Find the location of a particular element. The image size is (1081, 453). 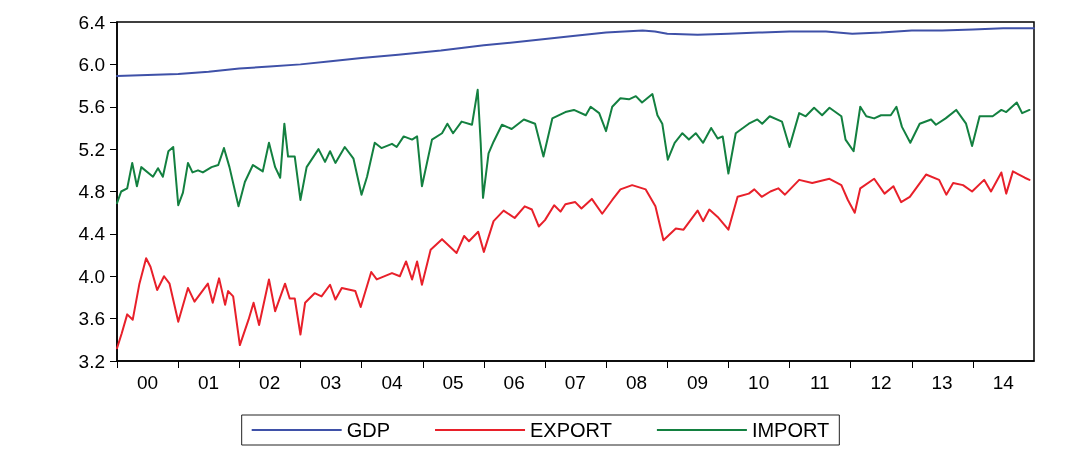

x-tick-label: 07 is located at coordinates (575, 382).